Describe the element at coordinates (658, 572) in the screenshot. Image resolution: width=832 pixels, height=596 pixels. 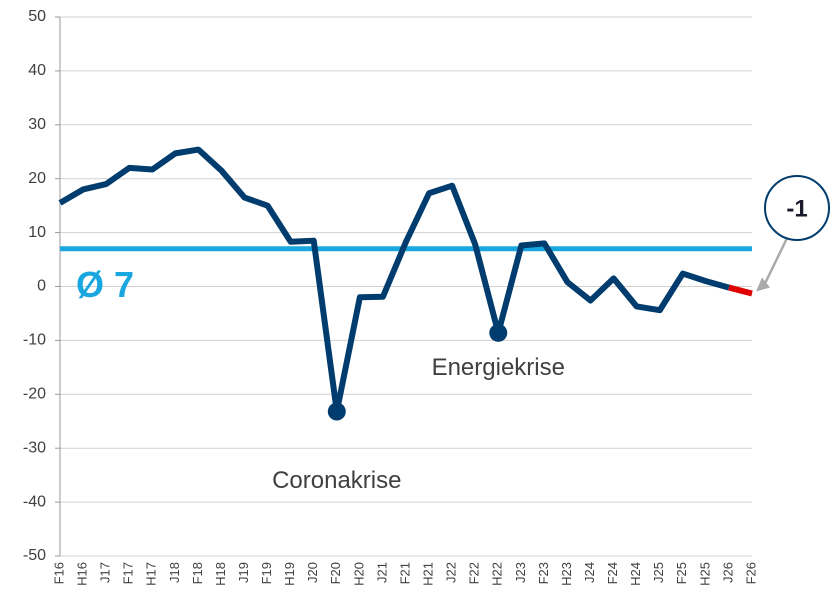
I see `x-tick-label: J25` at that location.